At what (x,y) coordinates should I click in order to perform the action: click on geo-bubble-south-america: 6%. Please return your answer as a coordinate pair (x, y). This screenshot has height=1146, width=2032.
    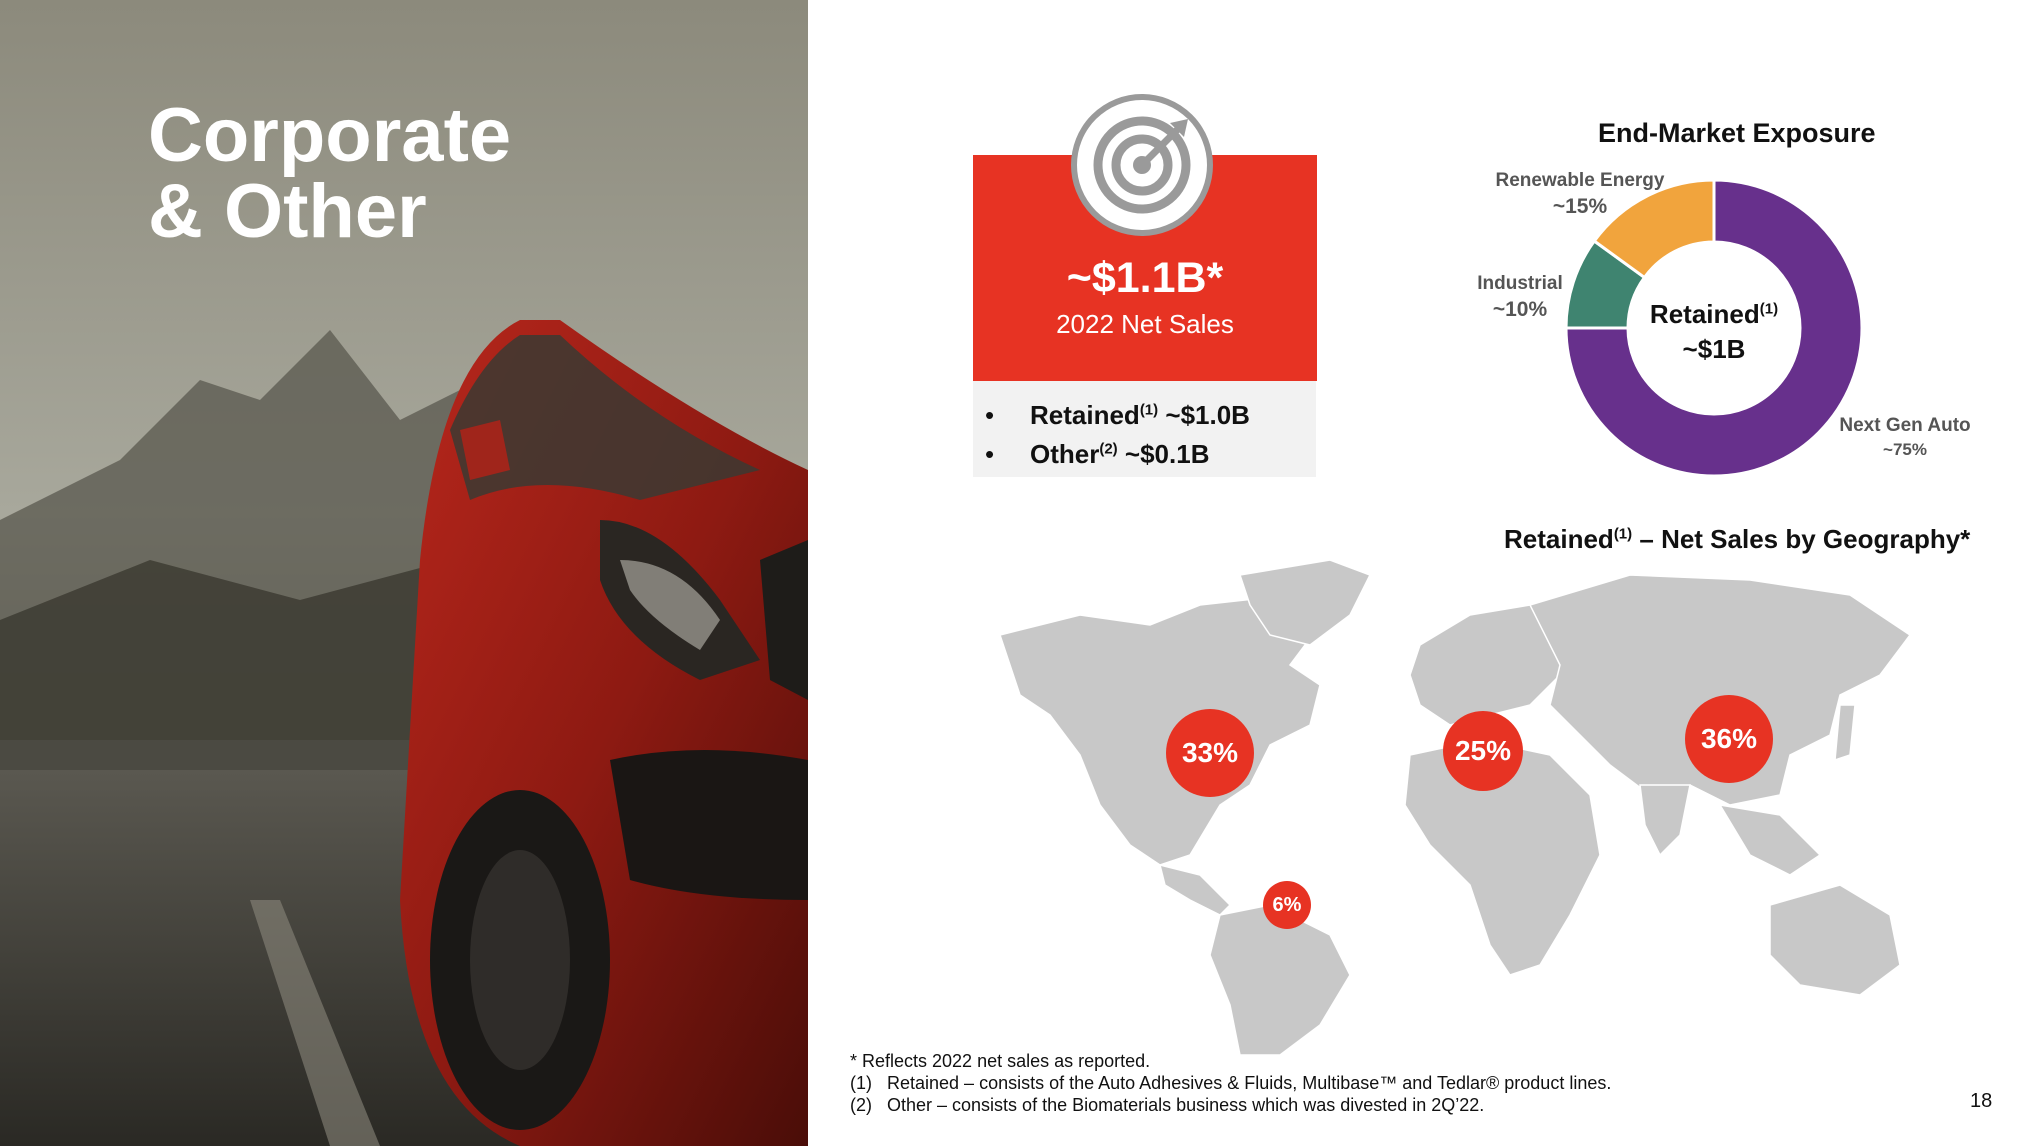
    Looking at the image, I should click on (1287, 905).